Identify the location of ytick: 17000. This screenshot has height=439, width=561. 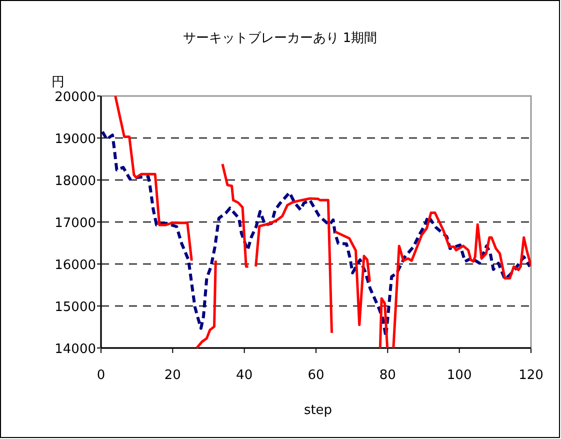
(75, 223).